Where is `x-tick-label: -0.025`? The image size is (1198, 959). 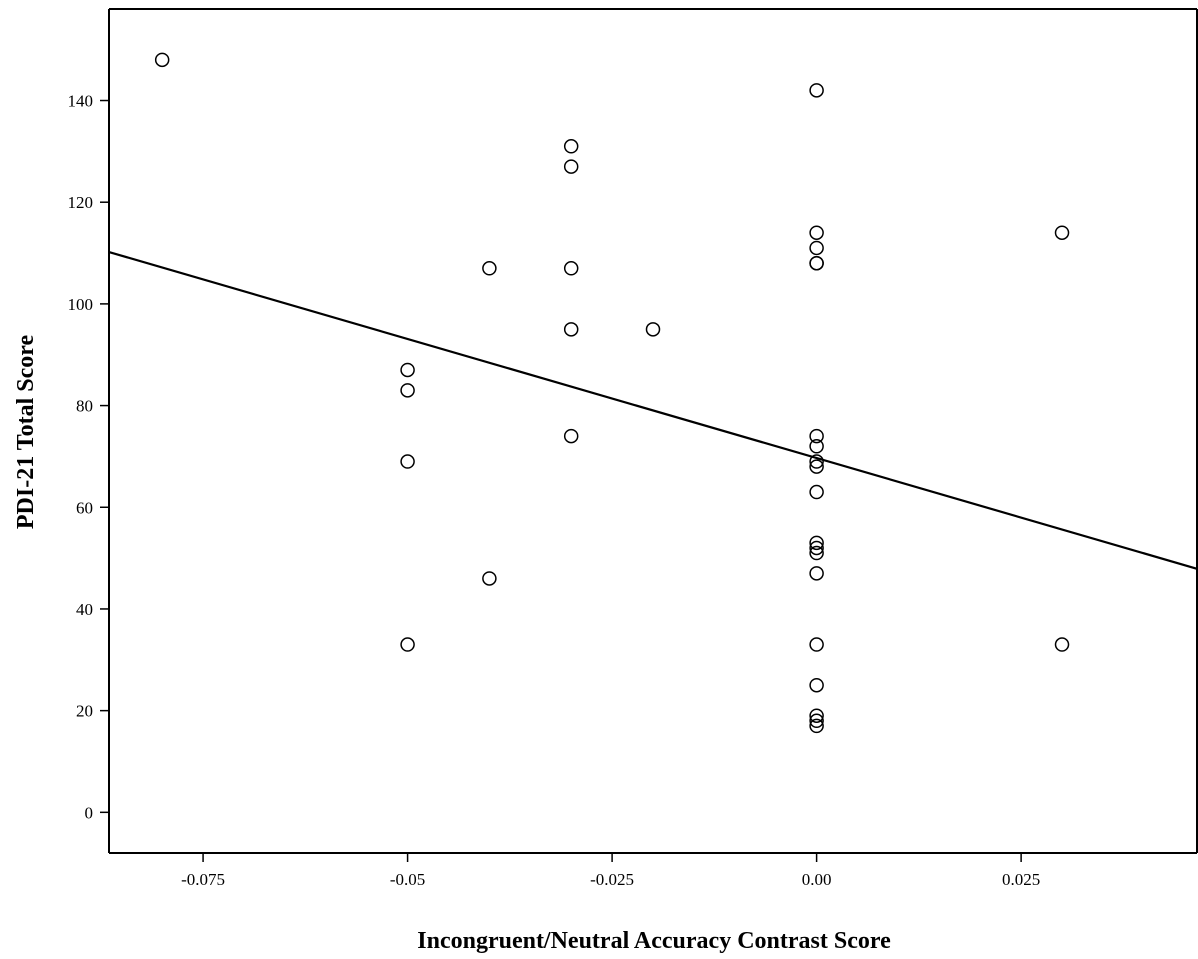
x-tick-label: -0.025 is located at coordinates (612, 879).